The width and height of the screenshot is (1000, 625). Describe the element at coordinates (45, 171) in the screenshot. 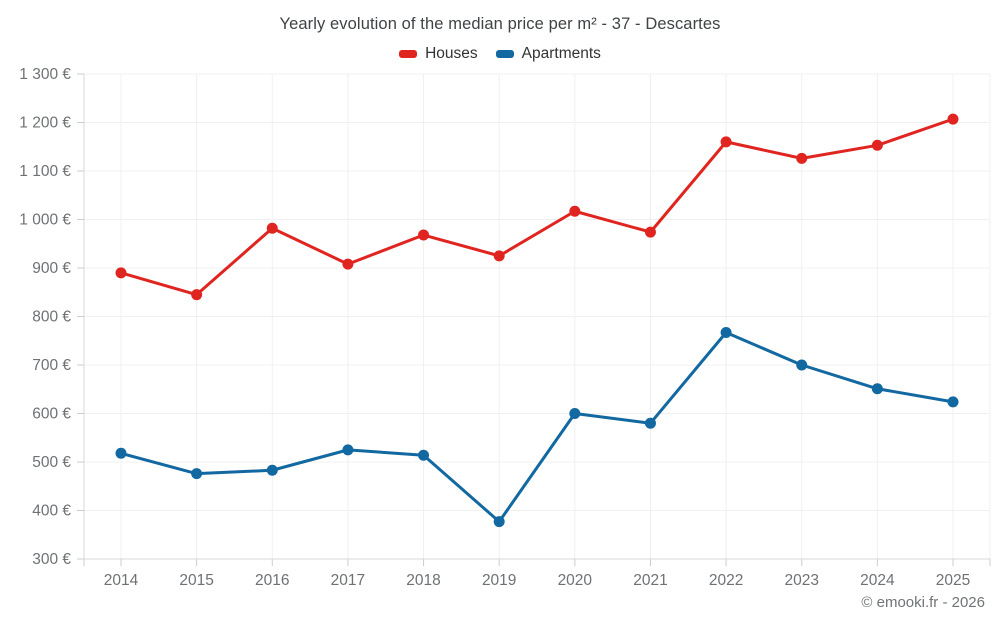

I see `y-axis-tick-label: 1 100 €` at that location.